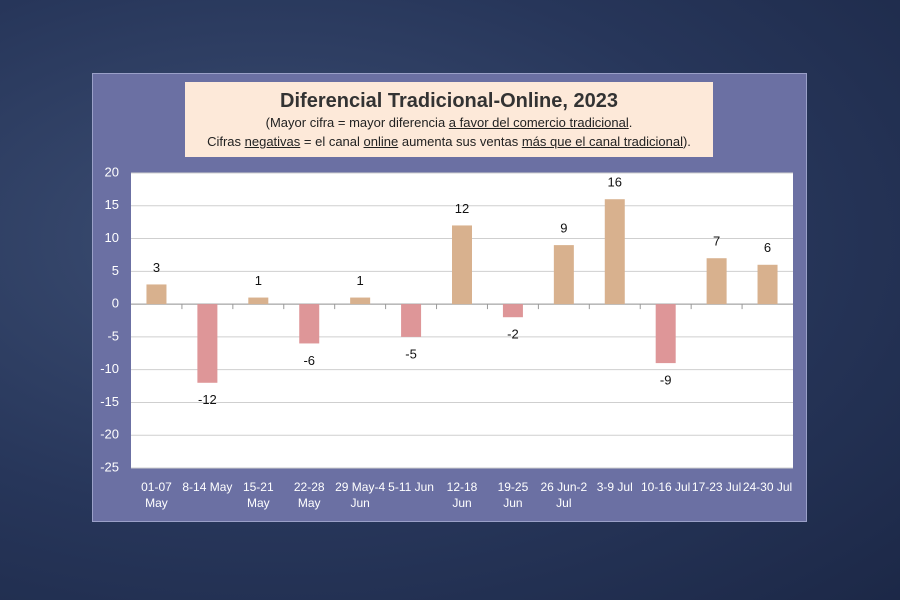 This screenshot has height=600, width=900. Describe the element at coordinates (716, 241) in the screenshot. I see `value-label: 7` at that location.